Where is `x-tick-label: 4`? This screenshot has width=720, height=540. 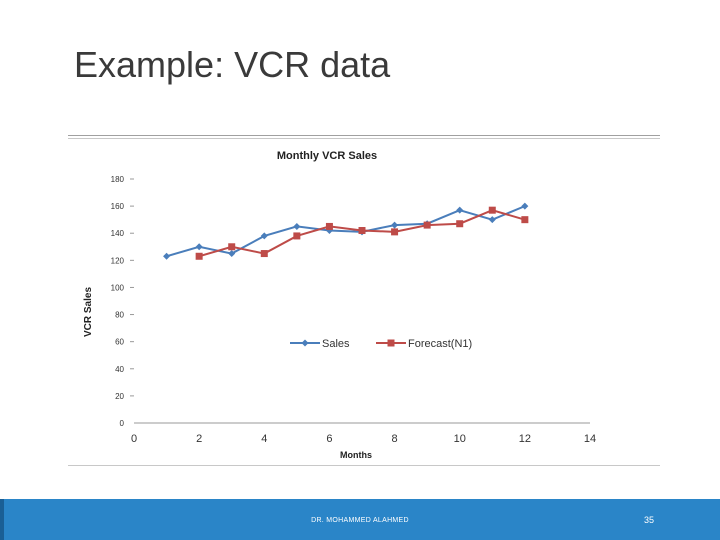 x-tick-label: 4 is located at coordinates (264, 439).